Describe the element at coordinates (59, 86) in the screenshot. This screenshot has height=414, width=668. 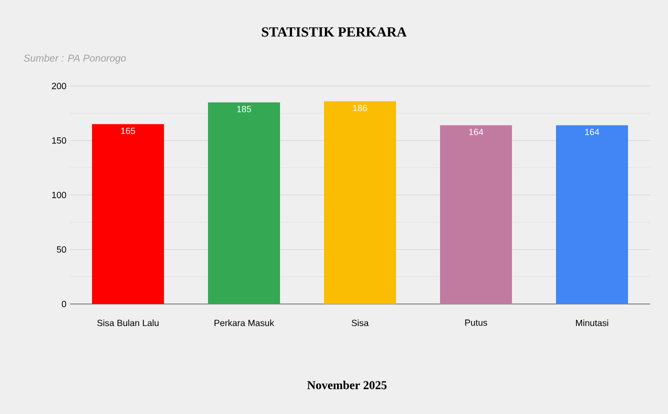
I see `y-tick-label: 200` at that location.